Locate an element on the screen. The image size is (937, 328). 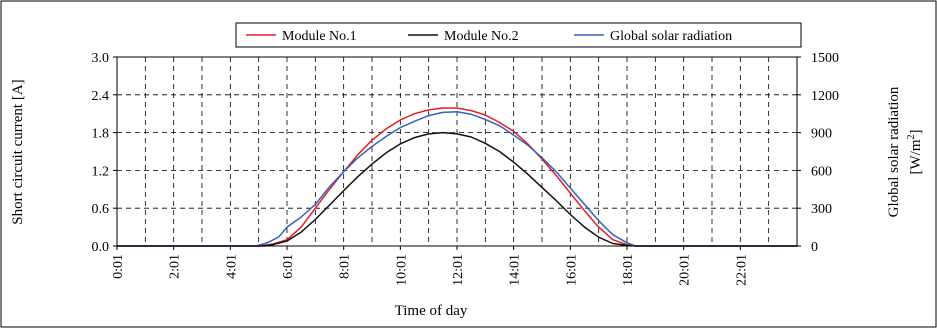
right-axis-ticks: 0 300 600 900 1200 1500 is located at coordinates (825, 153).